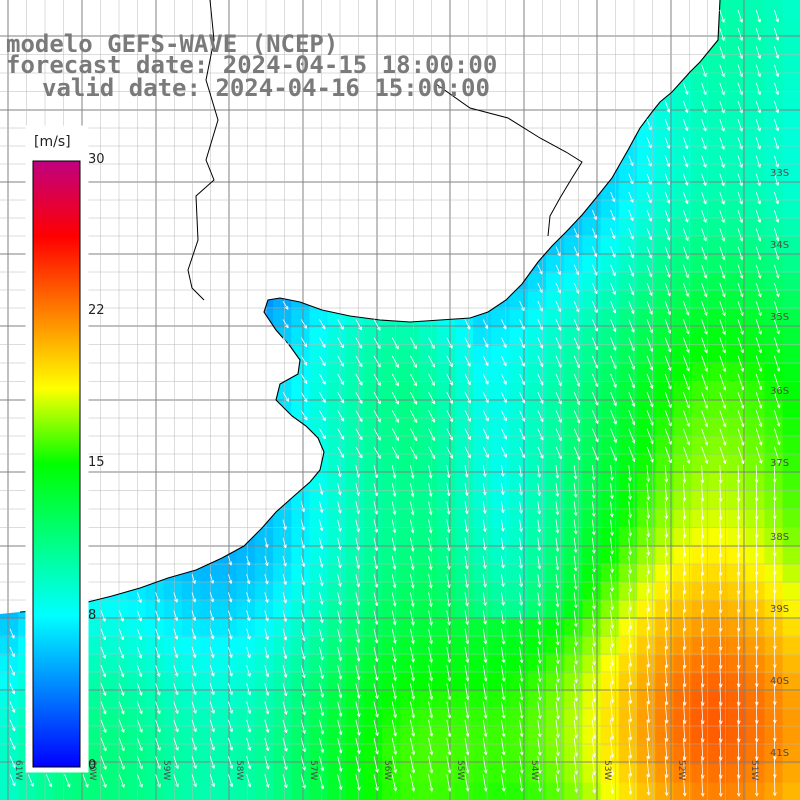 The image size is (800, 800). What do you see at coordinates (57, 449) in the screenshot?
I see `colorbar` at bounding box center [57, 449].